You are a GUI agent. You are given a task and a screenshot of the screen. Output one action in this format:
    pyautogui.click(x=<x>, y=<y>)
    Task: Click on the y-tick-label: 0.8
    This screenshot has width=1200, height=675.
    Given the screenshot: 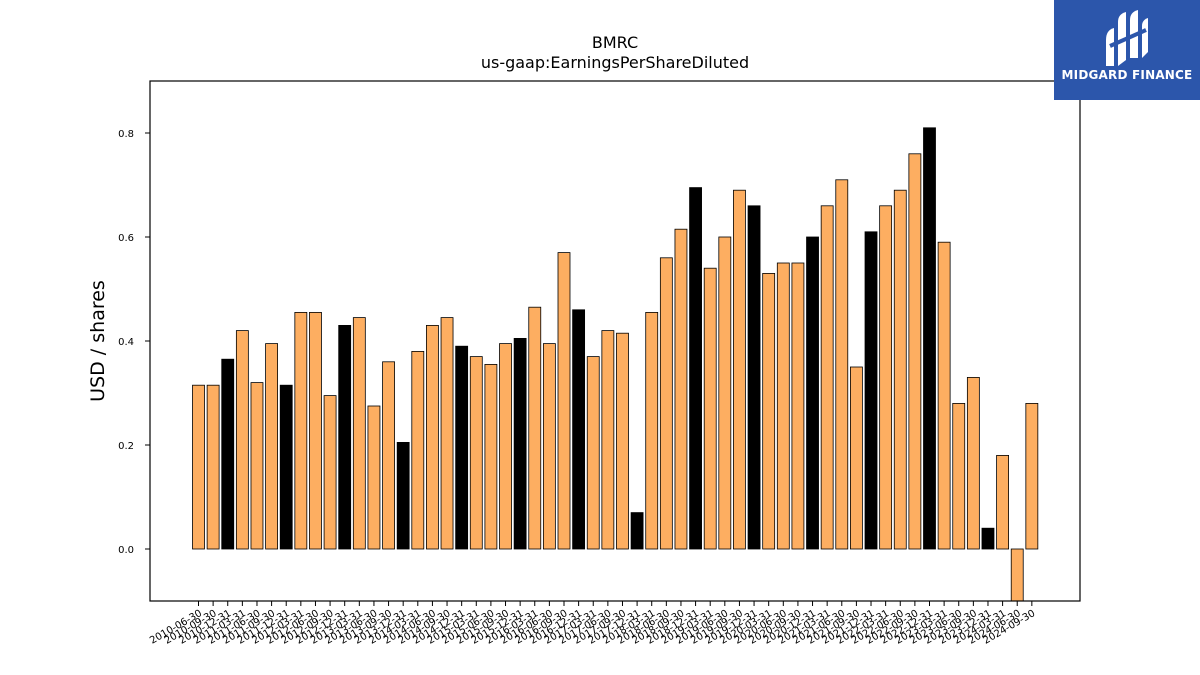 What is the action you would take?
    pyautogui.click(x=126, y=134)
    